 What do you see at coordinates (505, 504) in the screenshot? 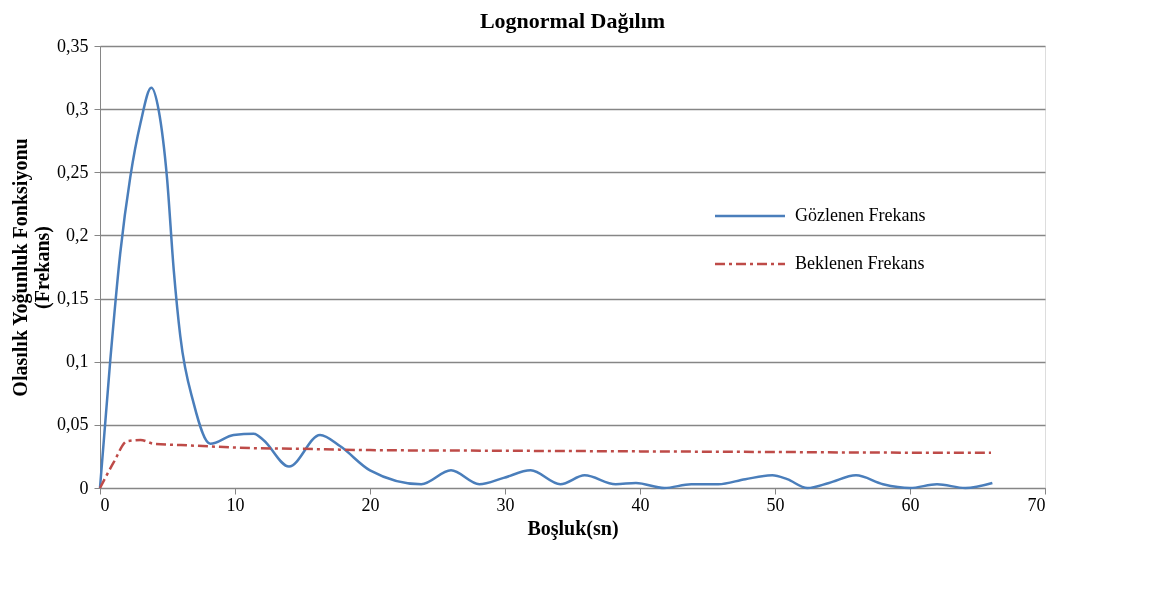
I see `x-tick-label: 30` at bounding box center [505, 504].